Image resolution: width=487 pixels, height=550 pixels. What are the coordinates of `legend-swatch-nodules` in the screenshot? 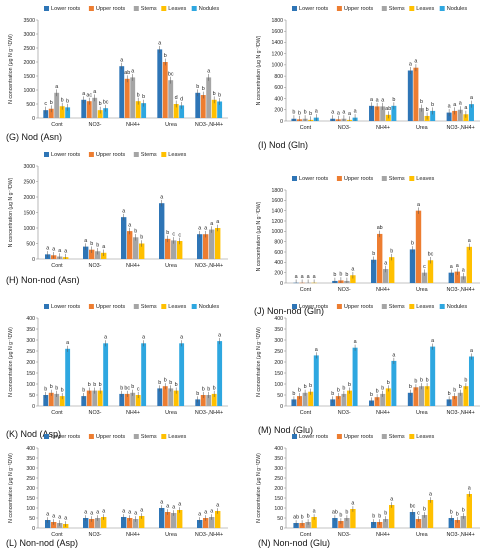 It's located at (442, 8).